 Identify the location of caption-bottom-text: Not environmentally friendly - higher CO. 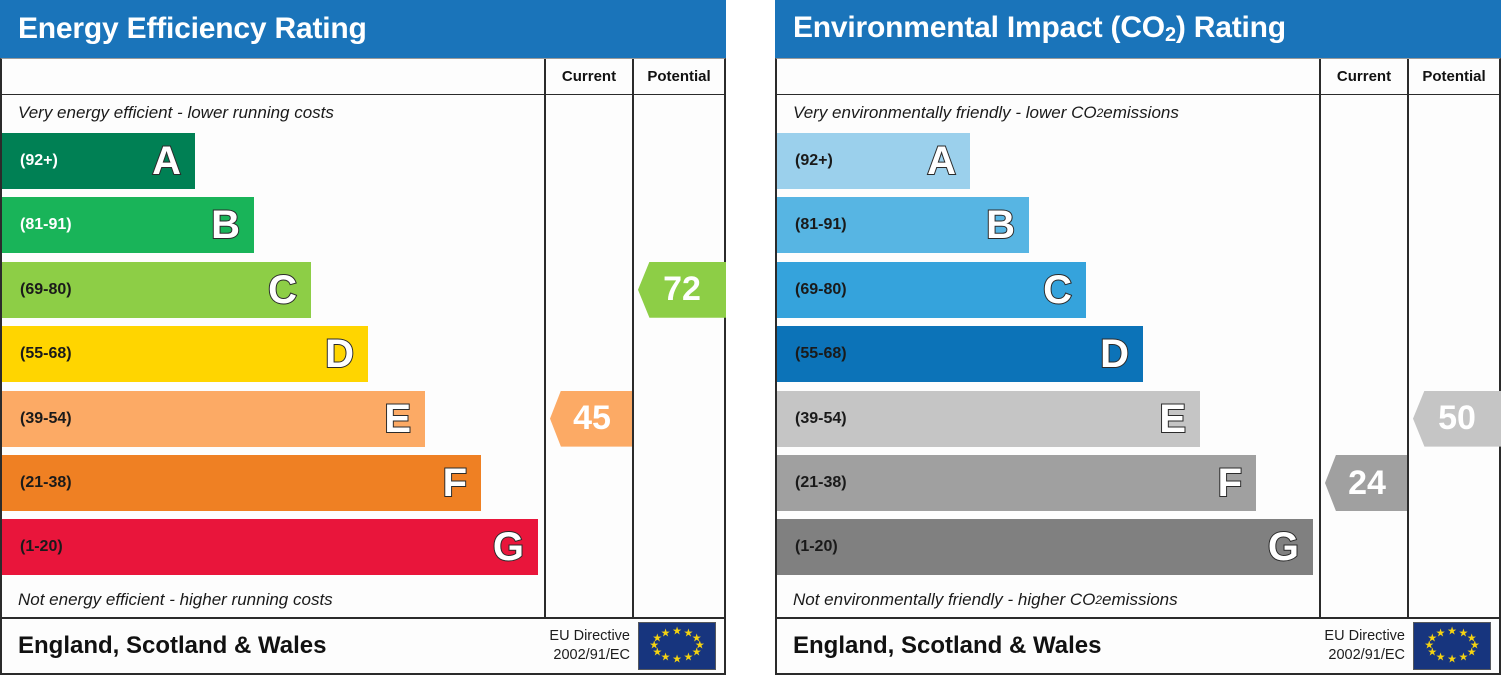
(944, 599).